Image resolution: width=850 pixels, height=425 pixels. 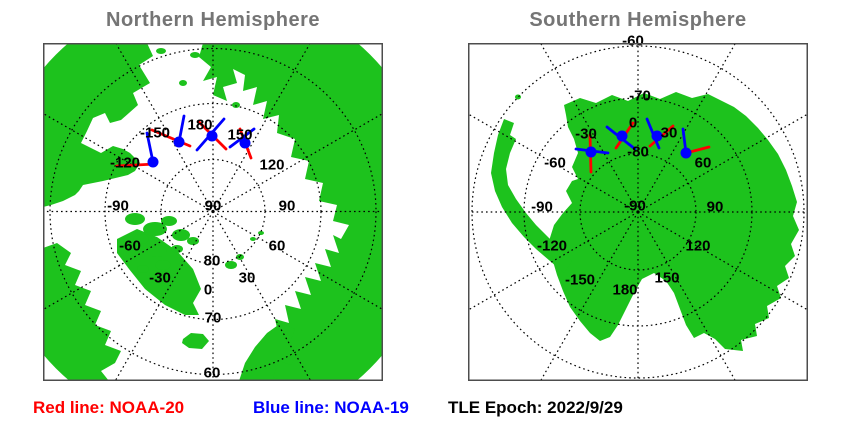 I want to click on map-coordinate-label: 30, so click(x=669, y=133).